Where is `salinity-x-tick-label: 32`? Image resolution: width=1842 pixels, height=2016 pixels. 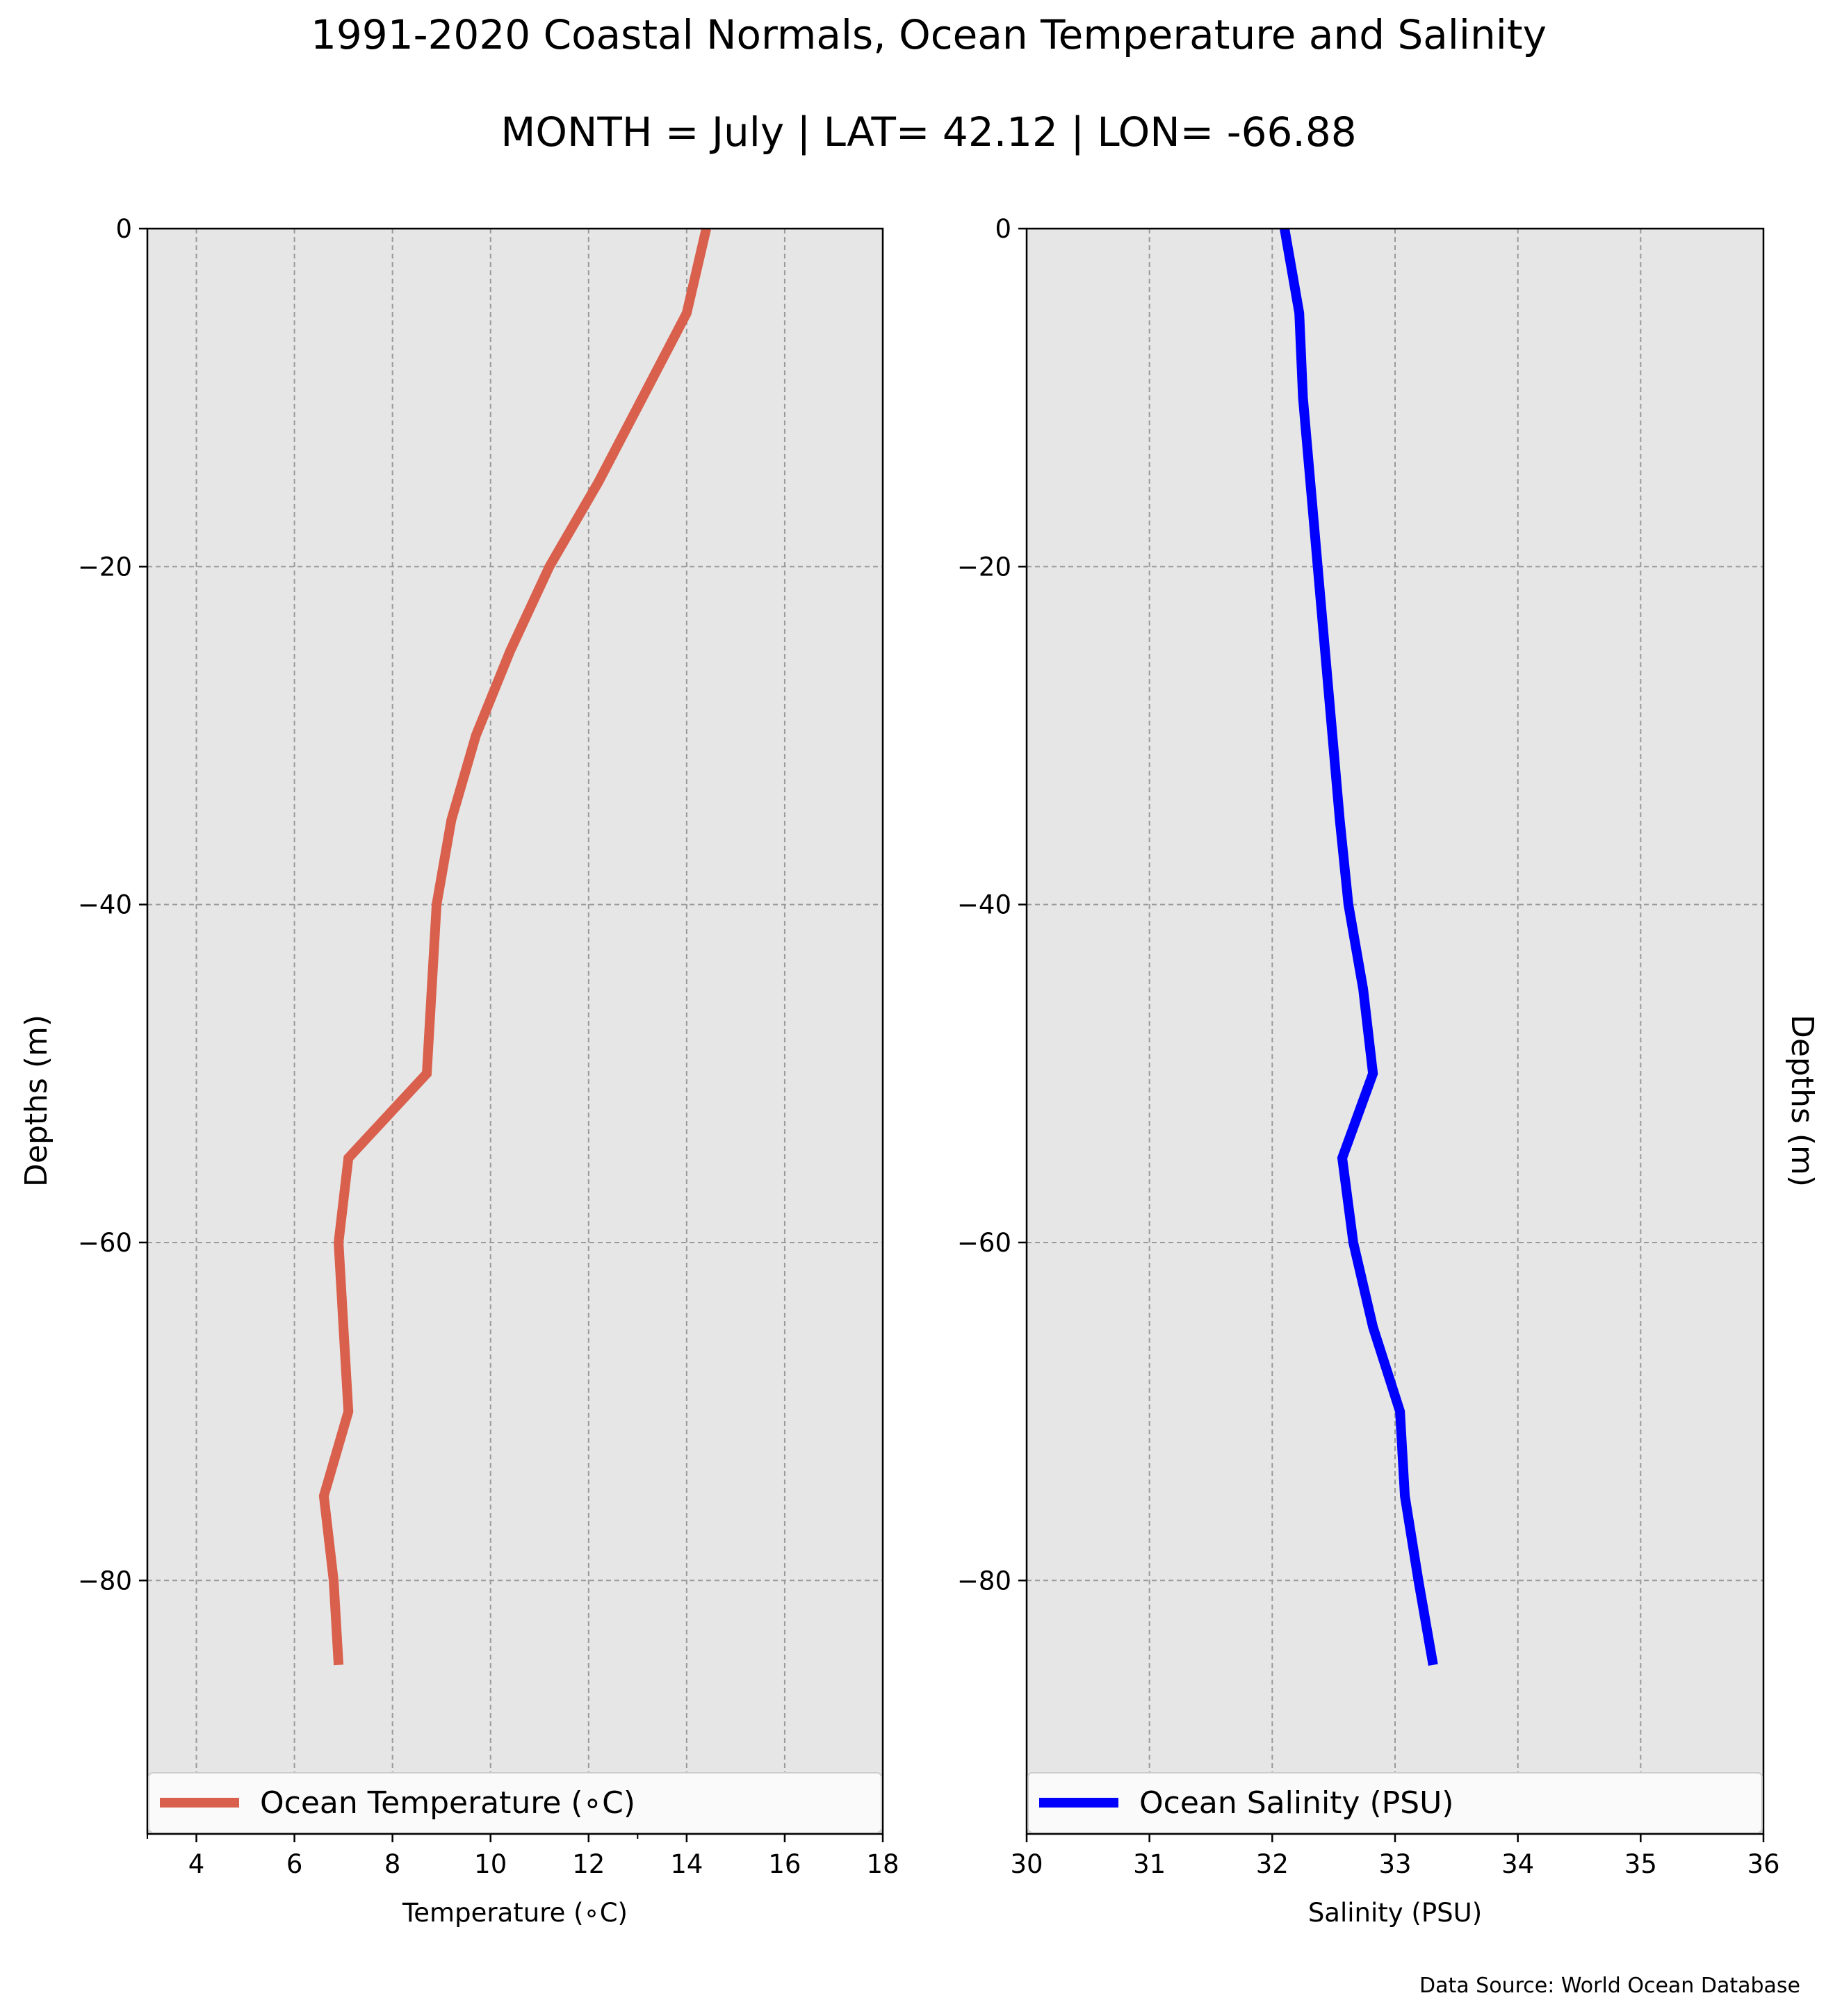
salinity-x-tick-label: 32 is located at coordinates (1273, 1864).